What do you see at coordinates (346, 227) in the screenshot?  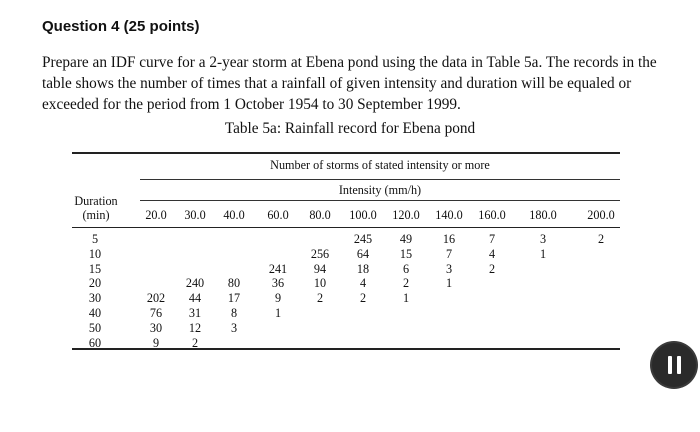 I see `table-header-rule` at bounding box center [346, 227].